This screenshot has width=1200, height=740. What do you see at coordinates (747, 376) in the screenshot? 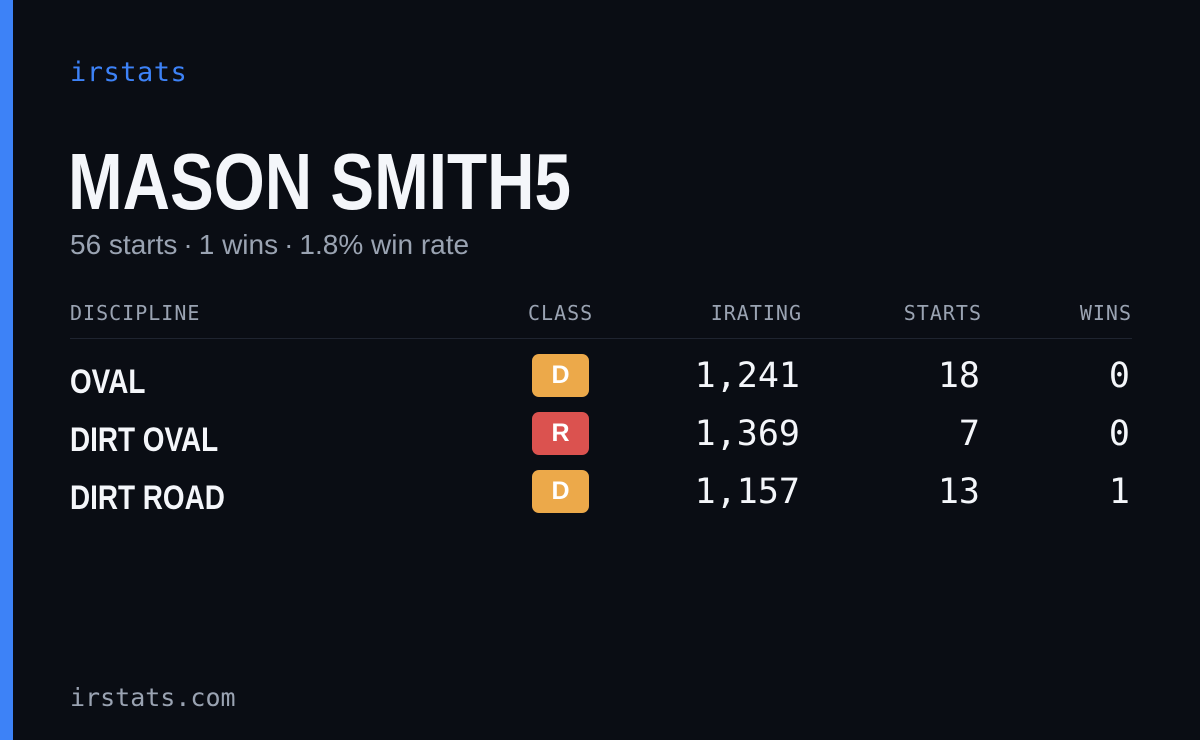
I see `irating-value: 1,241` at bounding box center [747, 376].